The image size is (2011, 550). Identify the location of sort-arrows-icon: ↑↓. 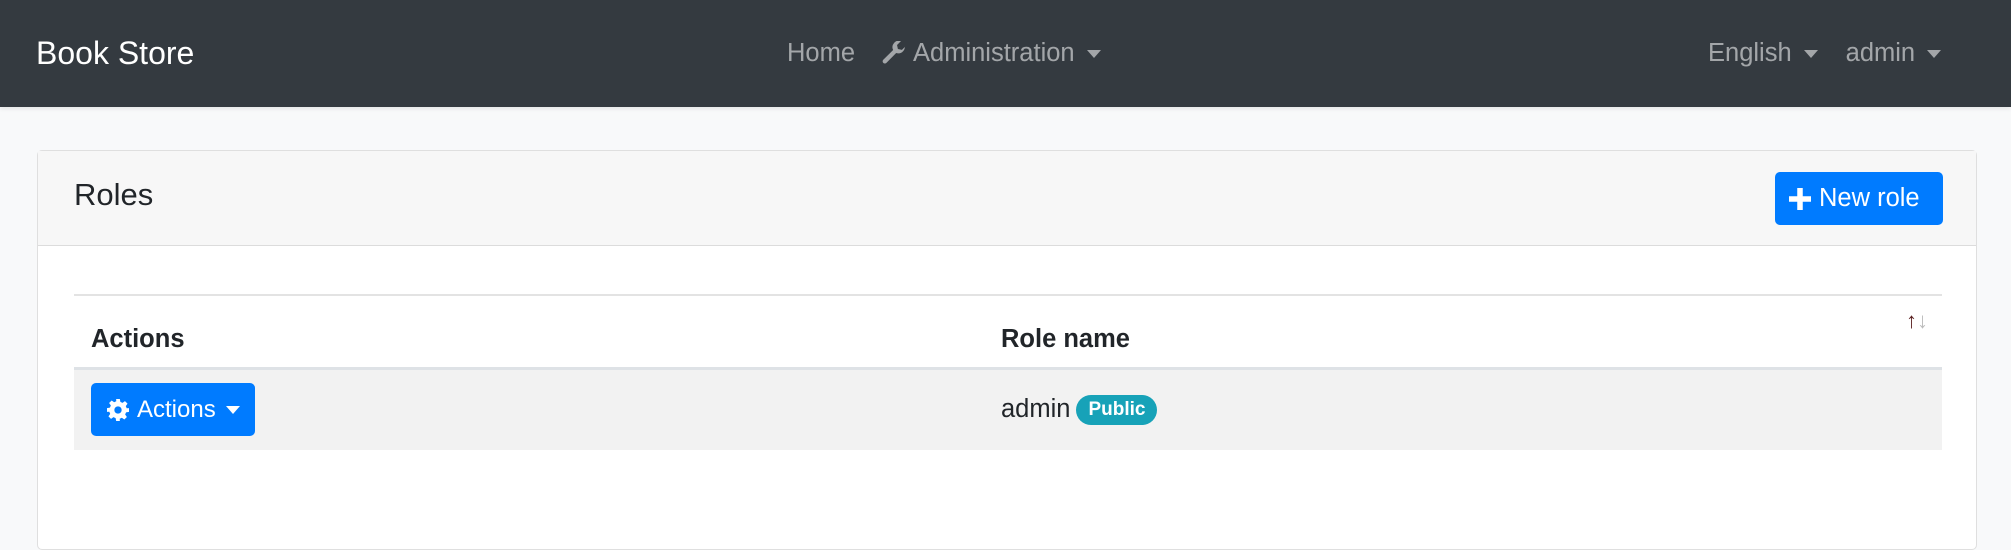
(1917, 320).